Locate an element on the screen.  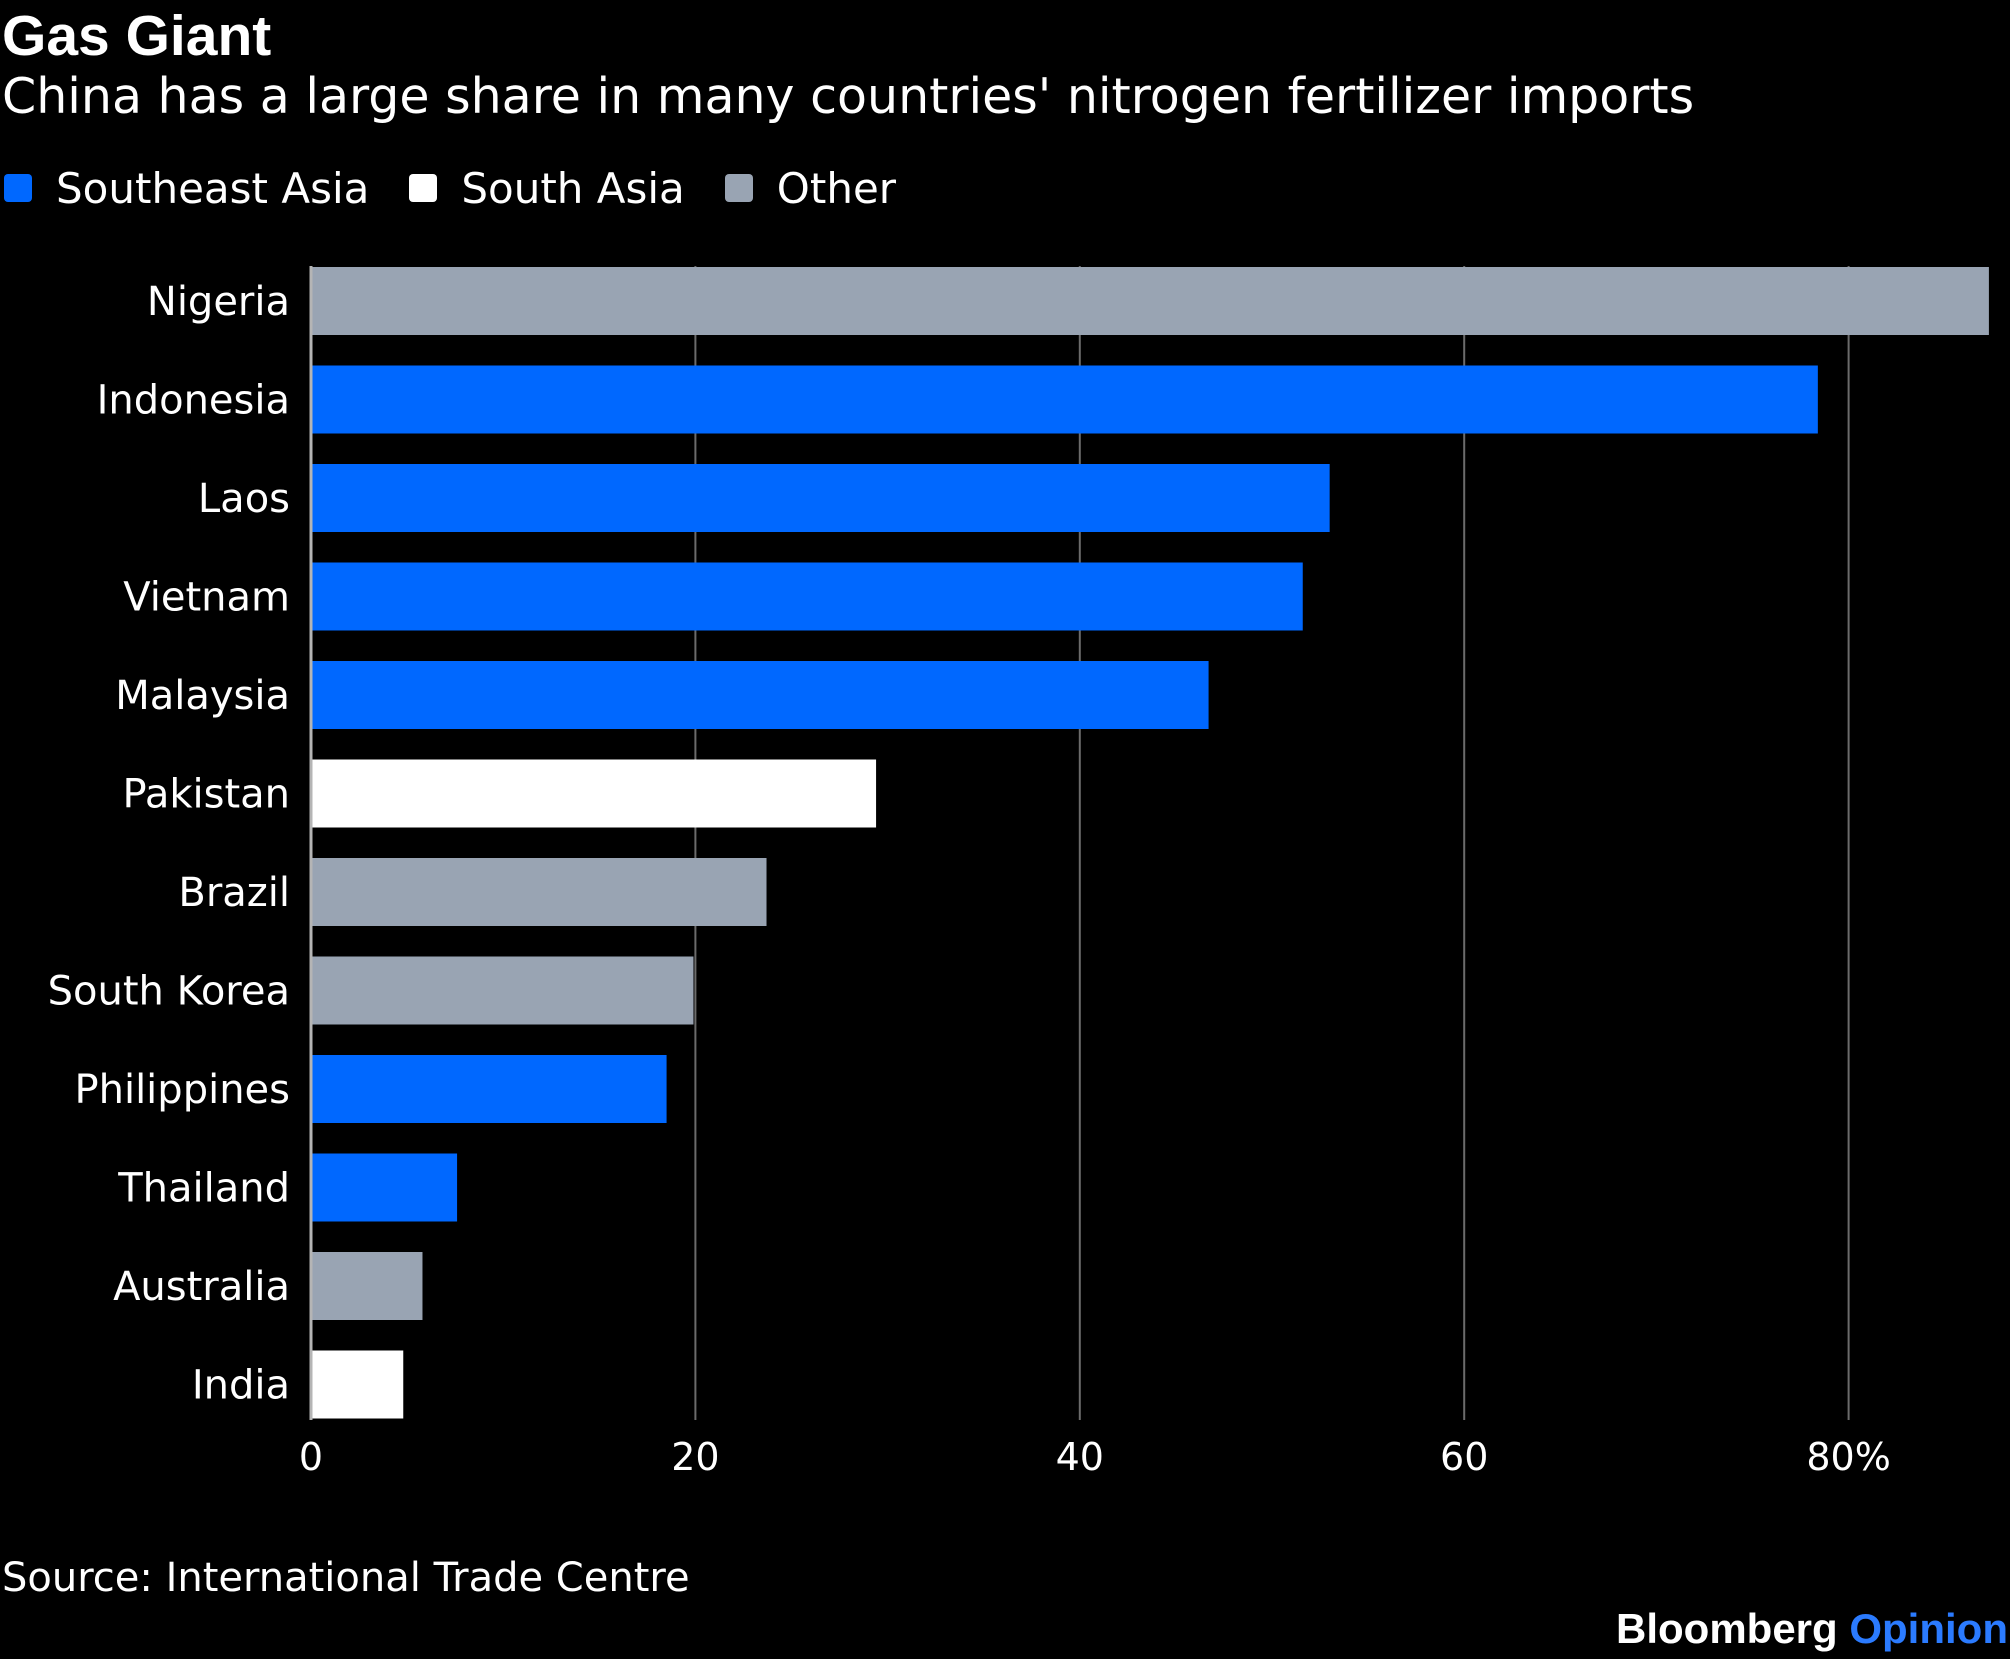
legend-item-south-asia: South Asia is located at coordinates (547, 188).